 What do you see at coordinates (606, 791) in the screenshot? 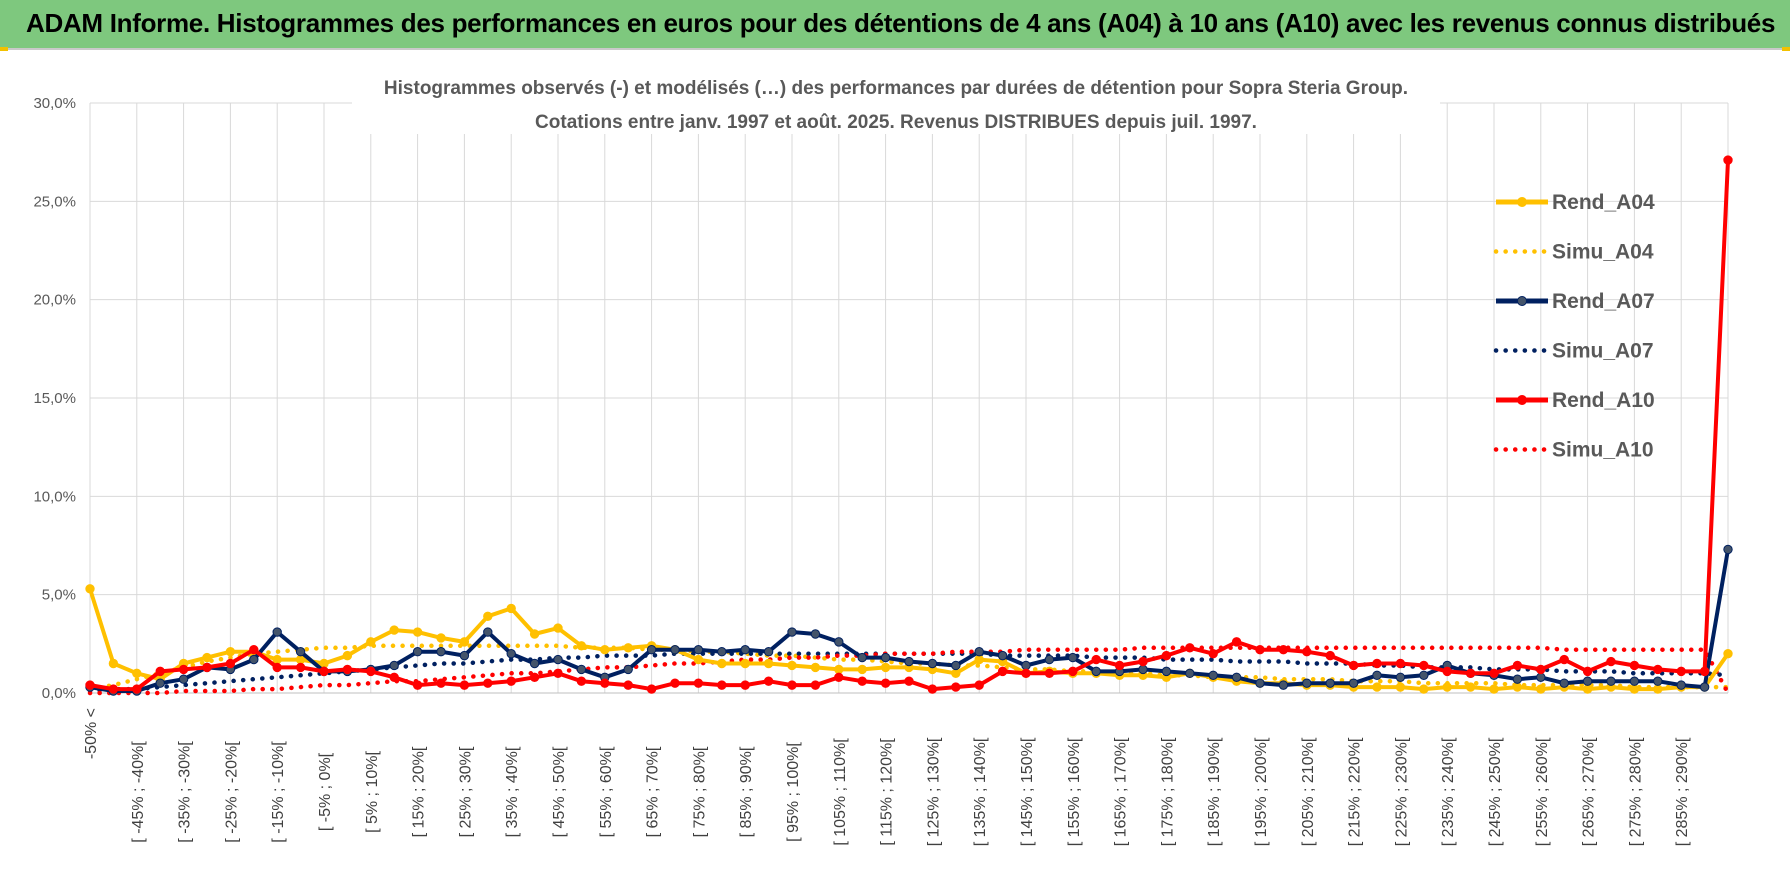
I see `x-tick-label: [ 55% ; 60%[` at bounding box center [606, 791].